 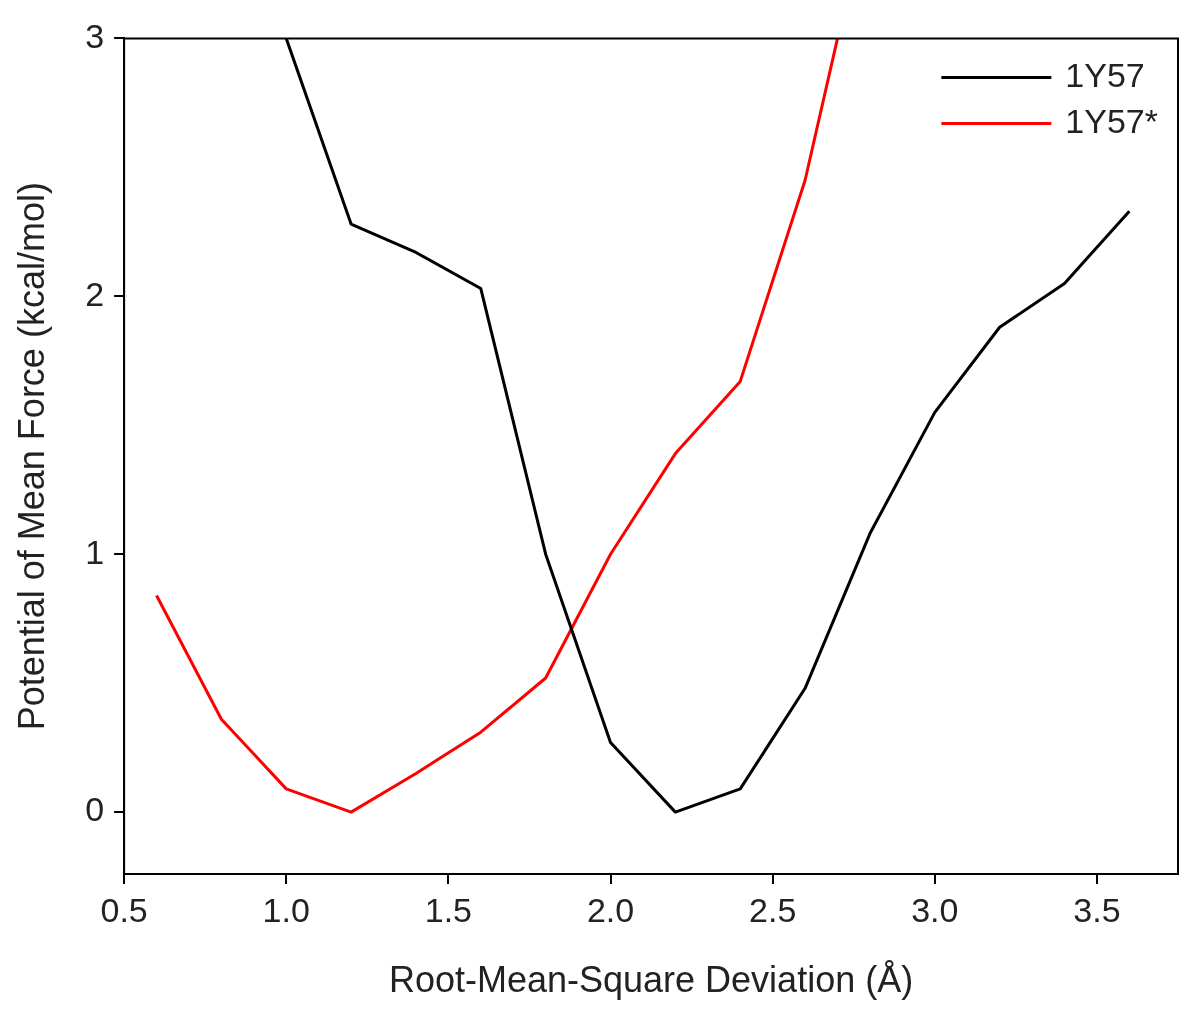 I want to click on x-tick-label: 2.5, so click(x=773, y=909).